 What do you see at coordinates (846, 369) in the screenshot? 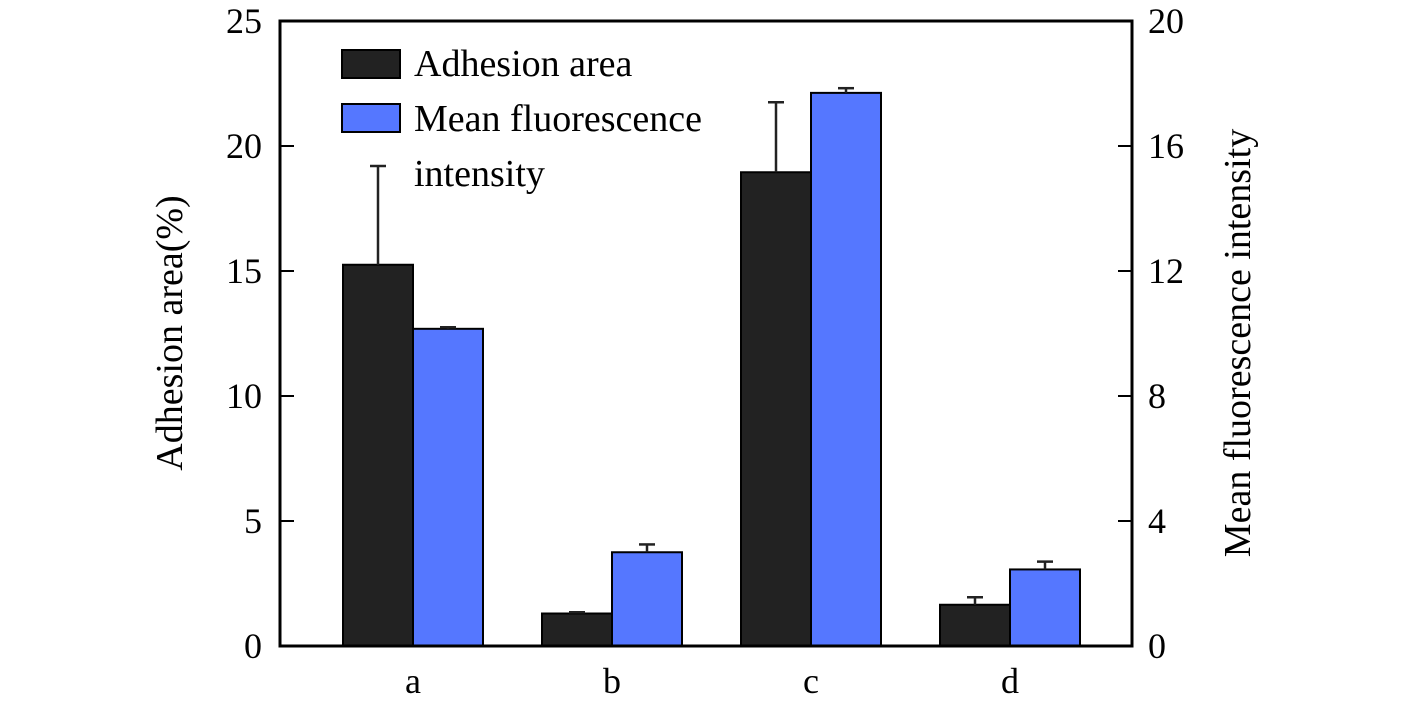
I see `bar-mean-fluorescence-c` at bounding box center [846, 369].